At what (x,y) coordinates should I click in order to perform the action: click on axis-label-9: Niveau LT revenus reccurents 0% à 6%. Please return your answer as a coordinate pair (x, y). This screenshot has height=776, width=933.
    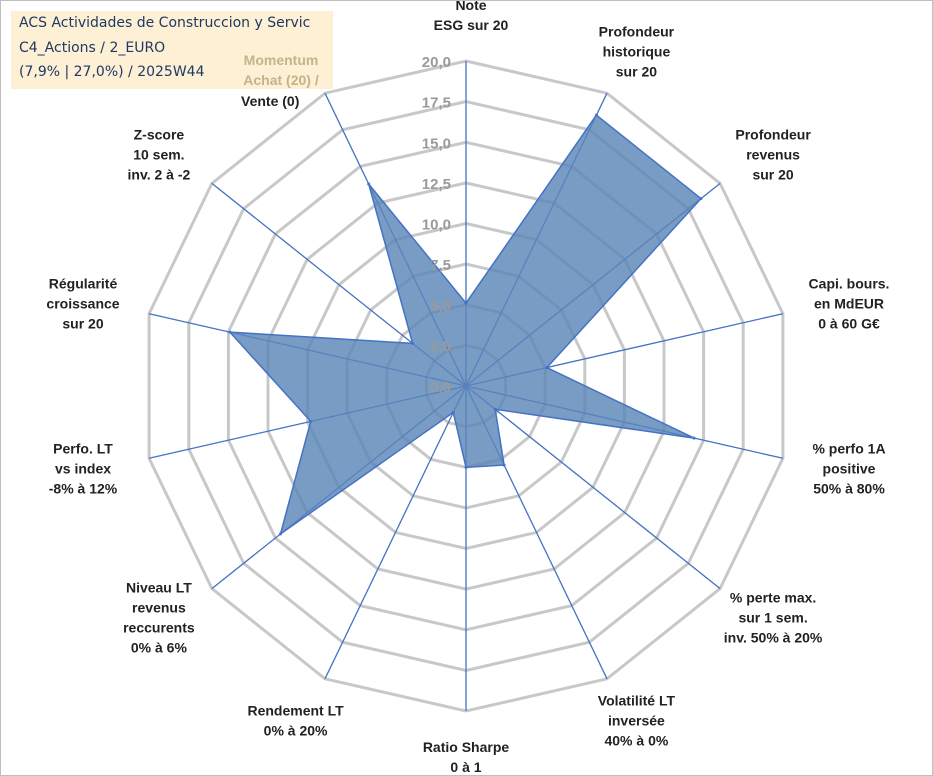
    Looking at the image, I should click on (159, 617).